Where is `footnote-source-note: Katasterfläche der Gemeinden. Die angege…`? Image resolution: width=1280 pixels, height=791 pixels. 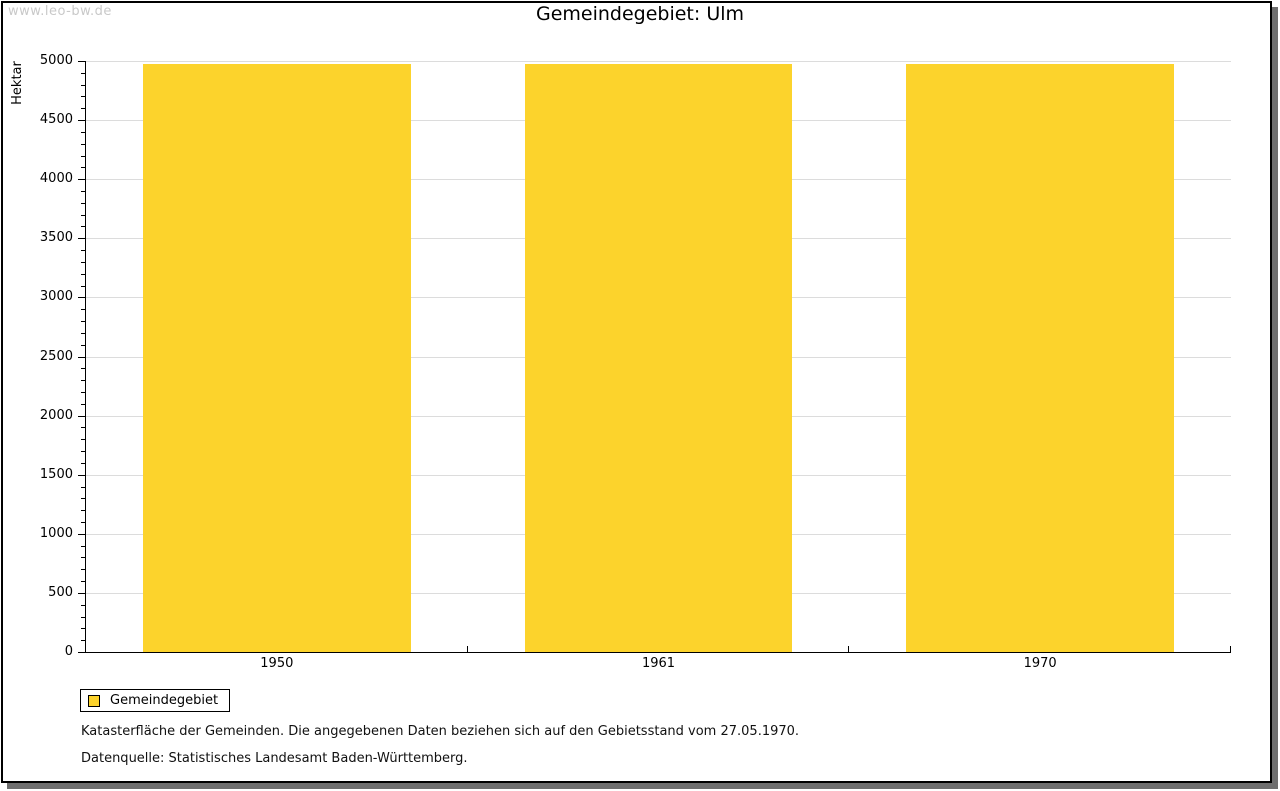
footnote-source-note: Katasterfläche der Gemeinden. Die angege… is located at coordinates (440, 731).